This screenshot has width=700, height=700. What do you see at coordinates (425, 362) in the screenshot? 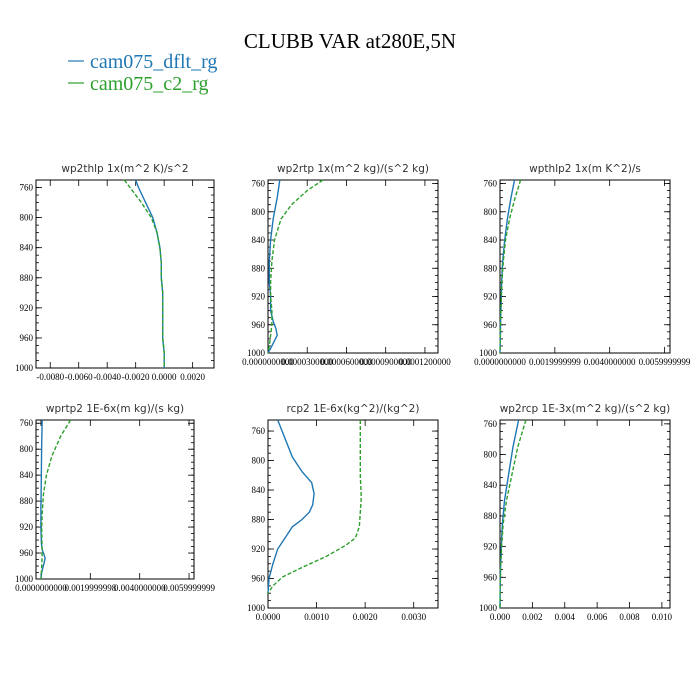
I see `x-tick-label: 0.0001200000` at bounding box center [425, 362].